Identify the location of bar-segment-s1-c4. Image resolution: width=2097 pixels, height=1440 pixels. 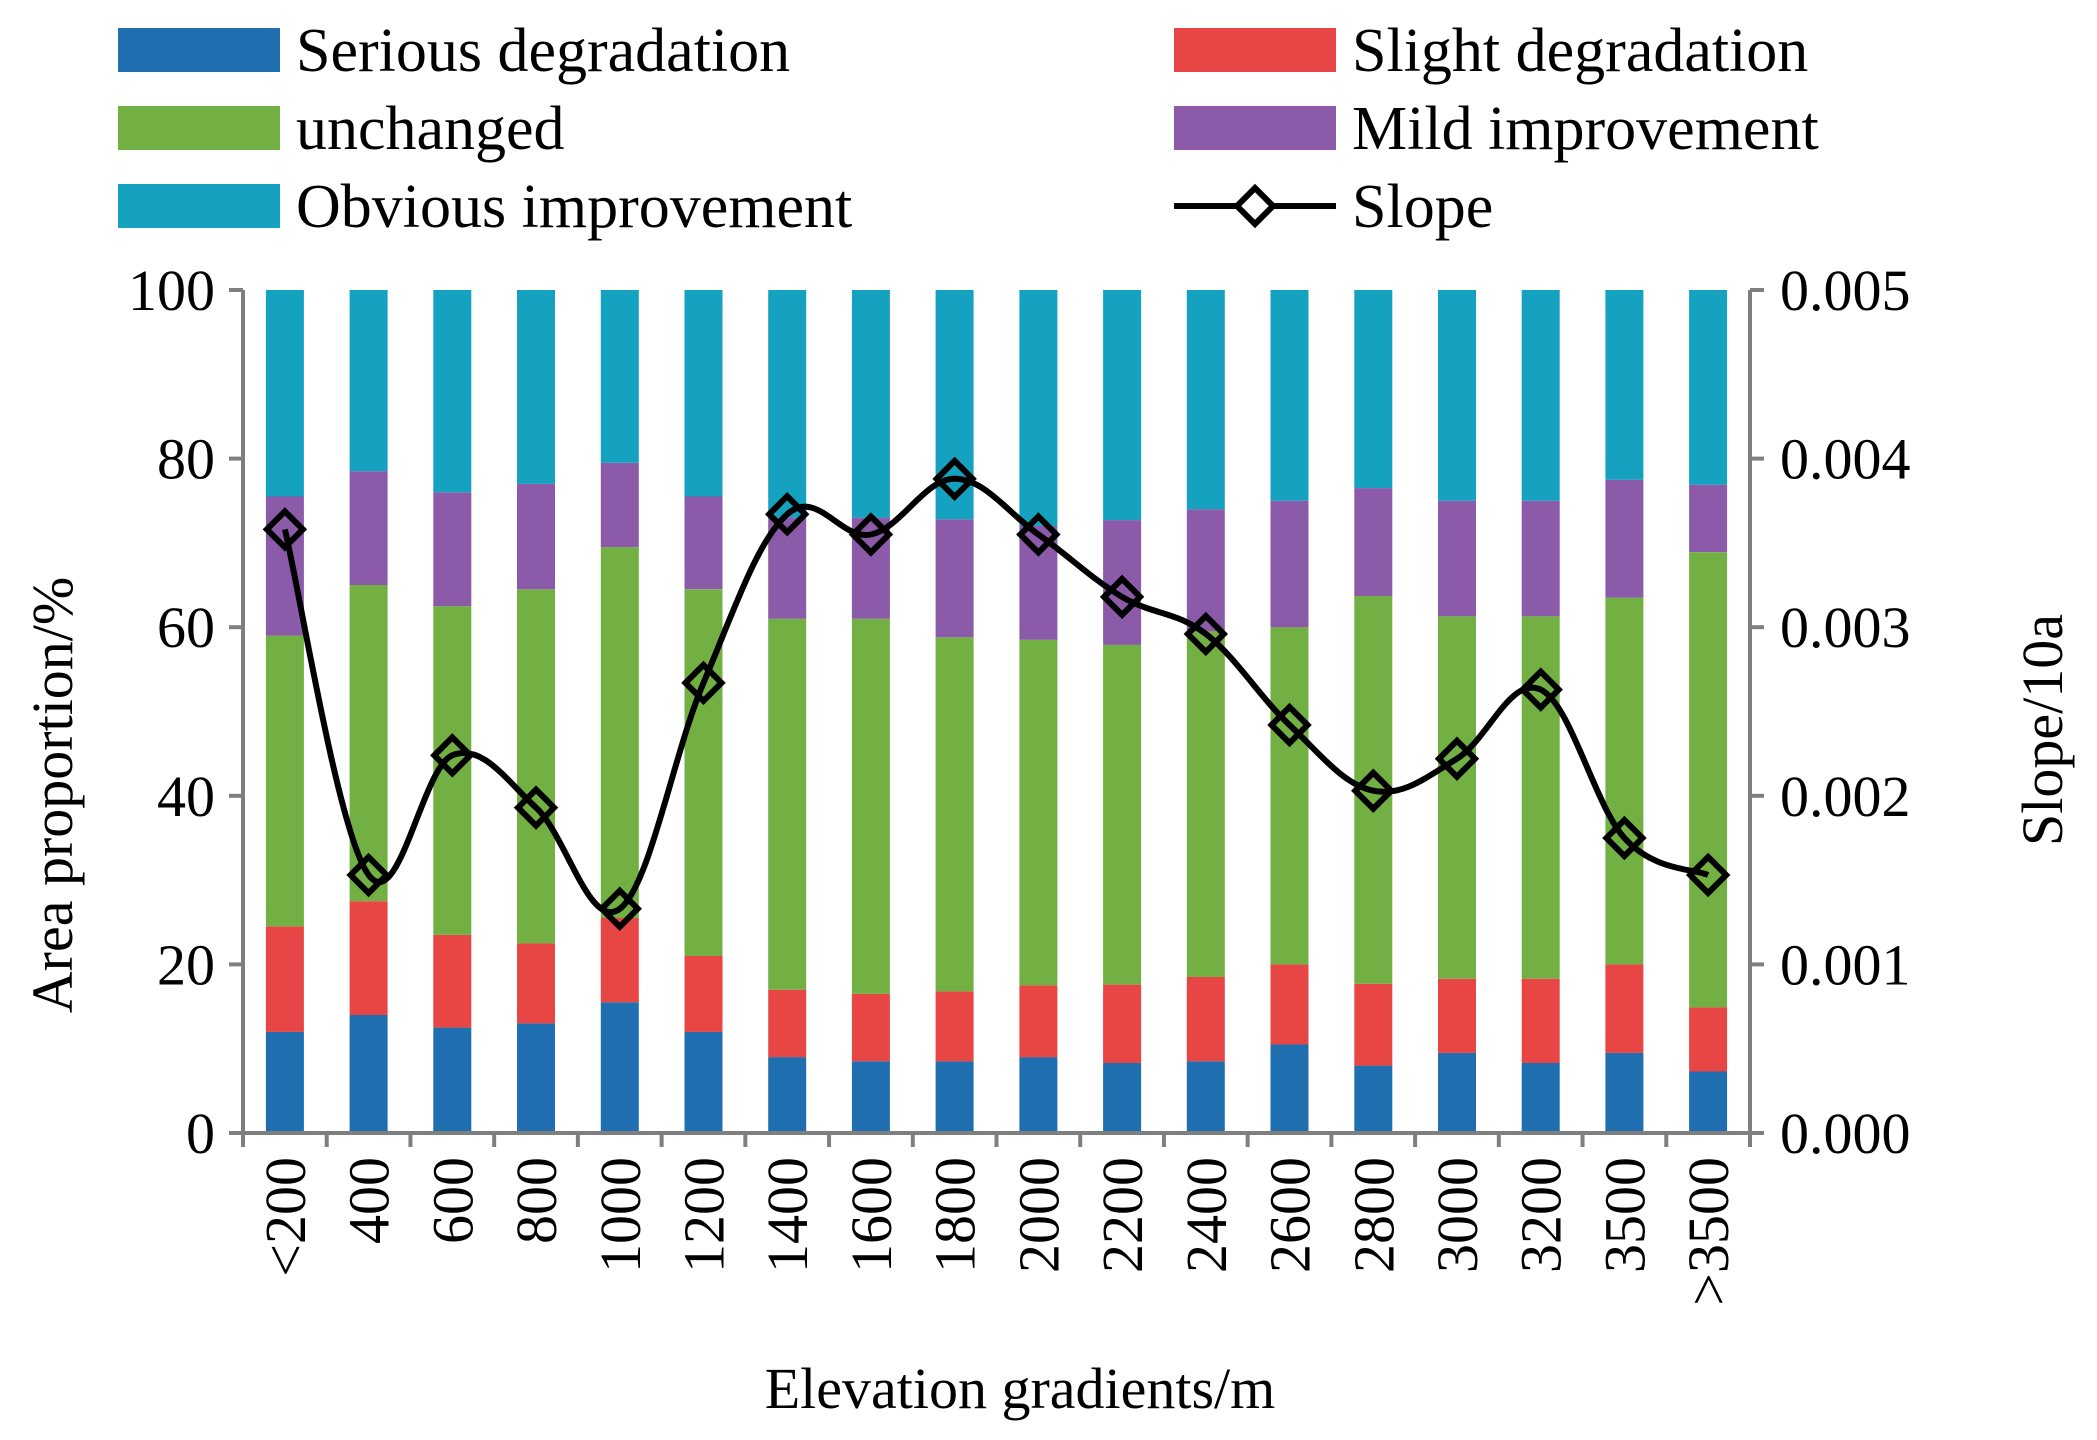
(619, 960).